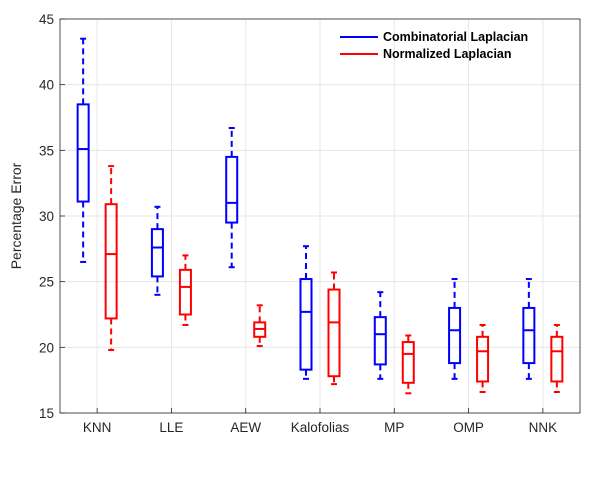  I want to click on x-tick-label: Kalofolias, so click(320, 427).